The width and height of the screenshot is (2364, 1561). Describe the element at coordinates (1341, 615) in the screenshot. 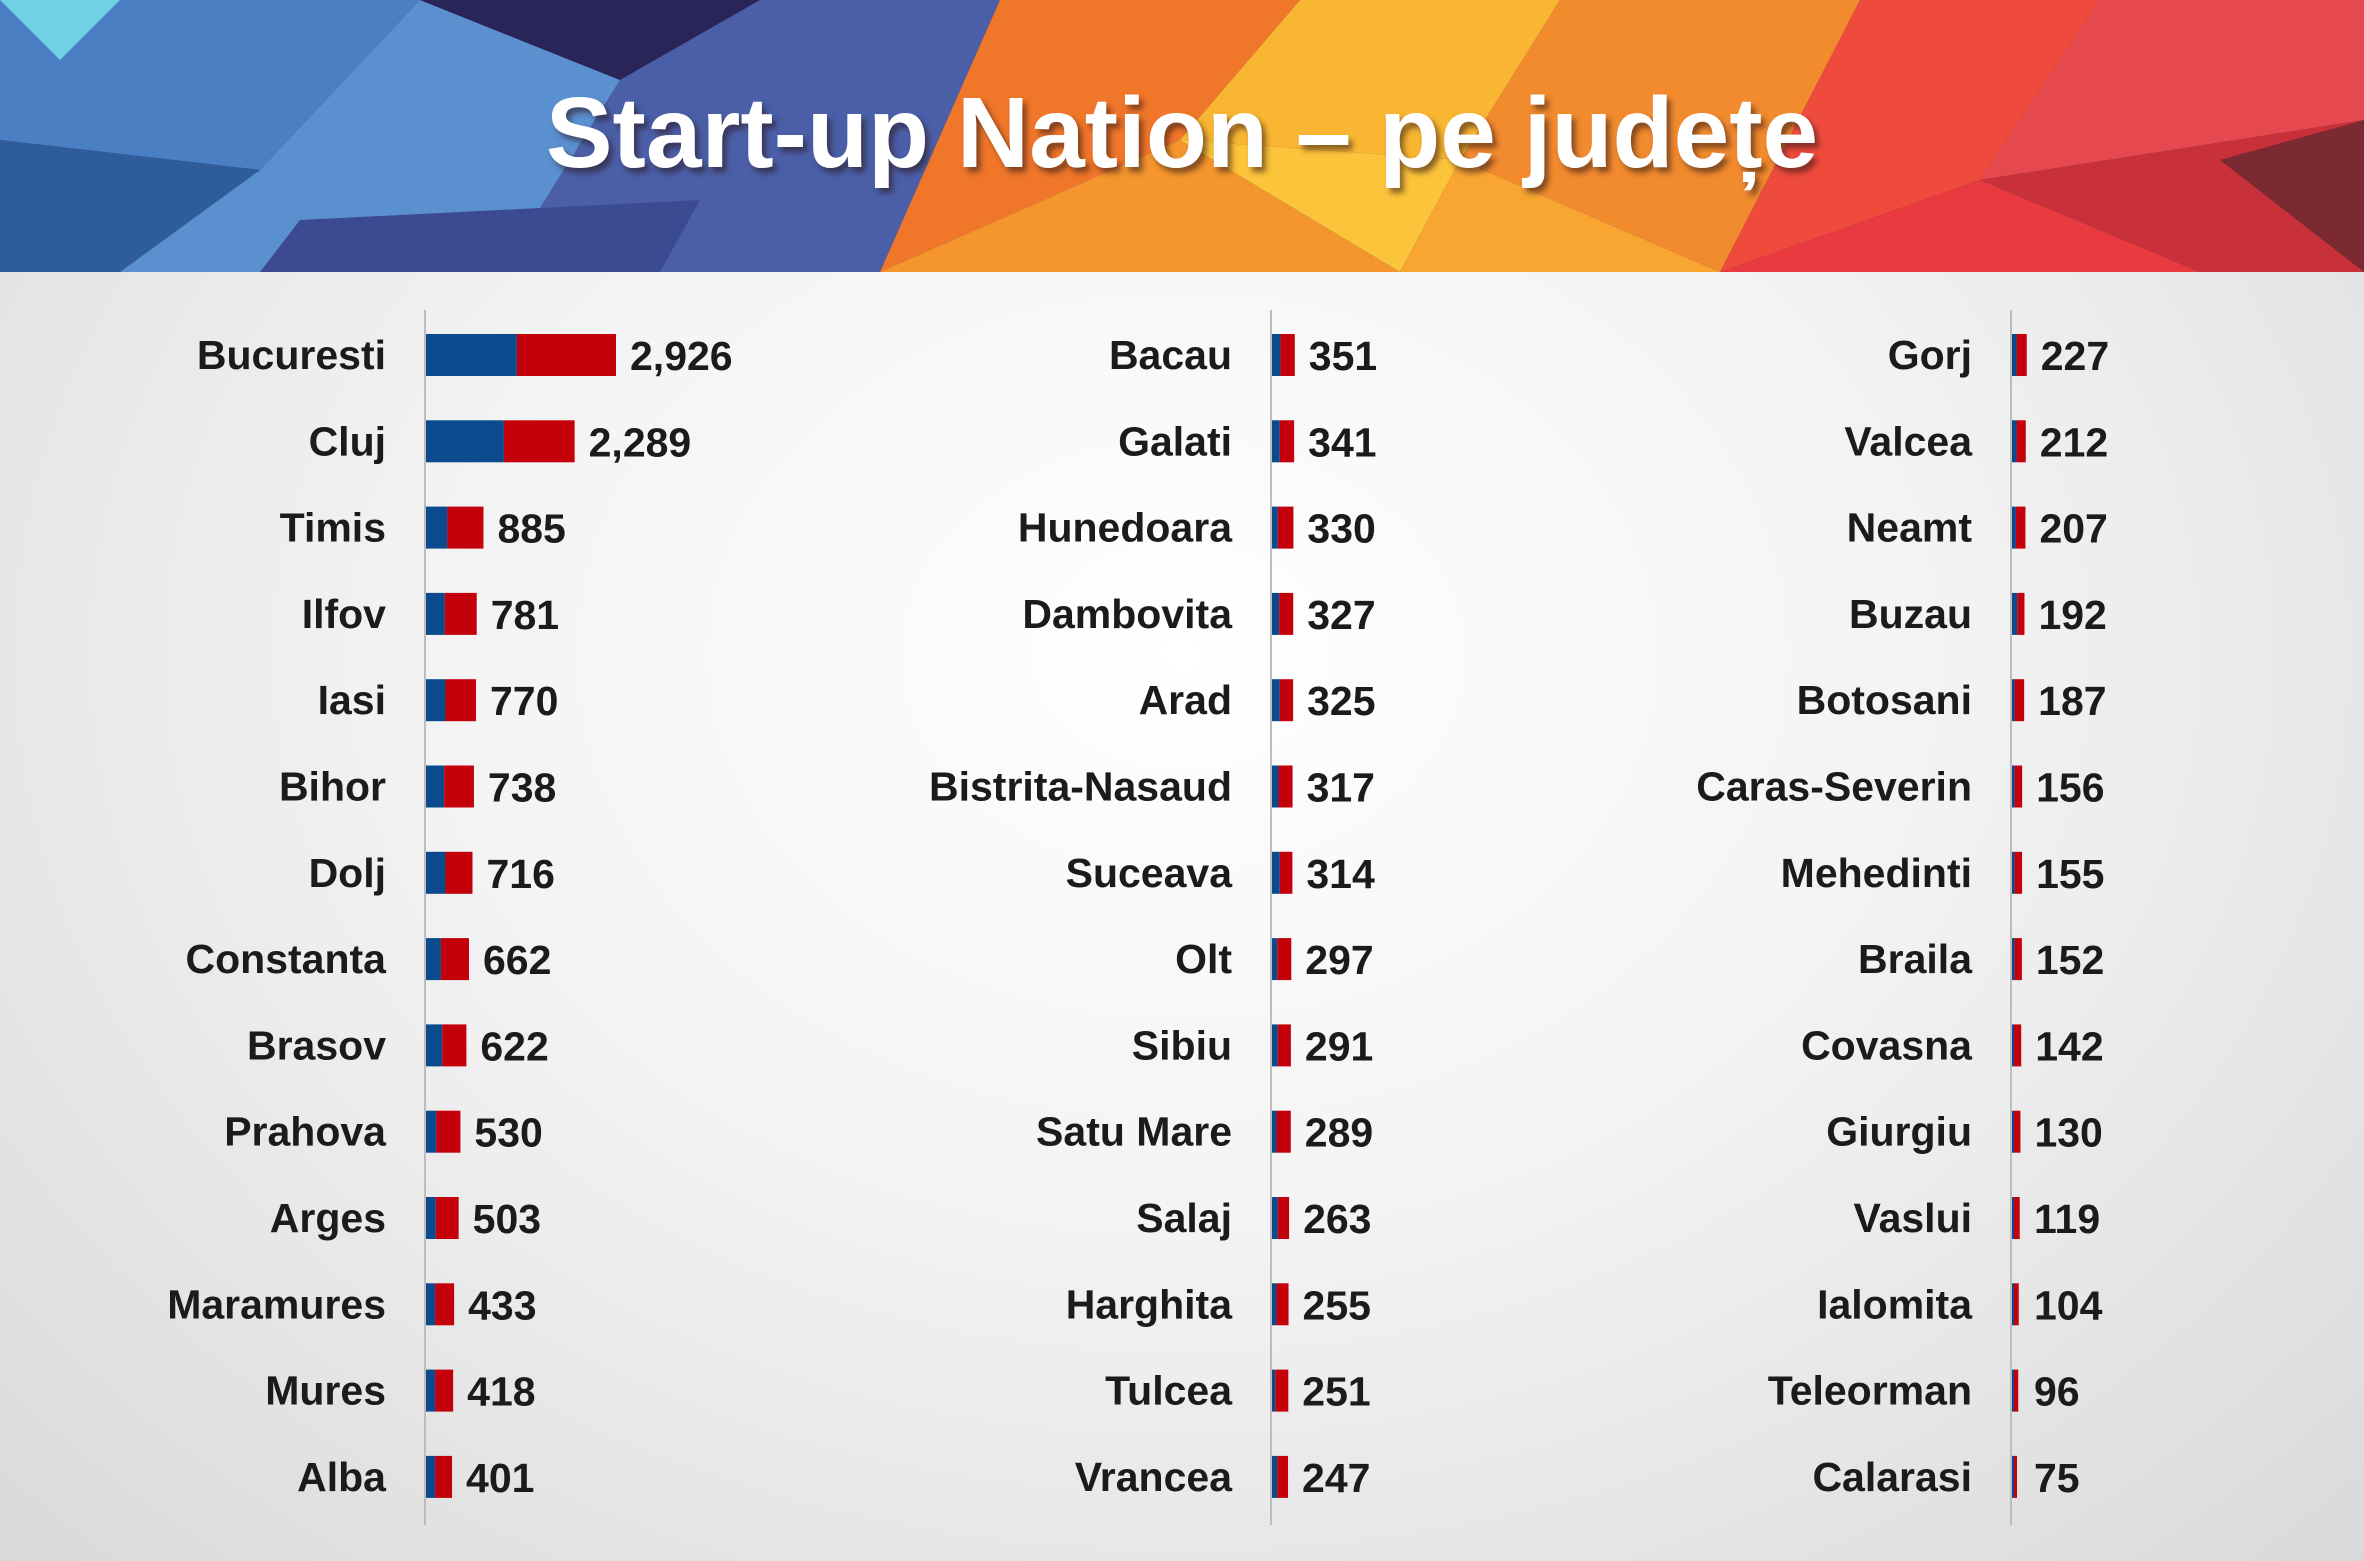

I see `value-label: 327` at that location.